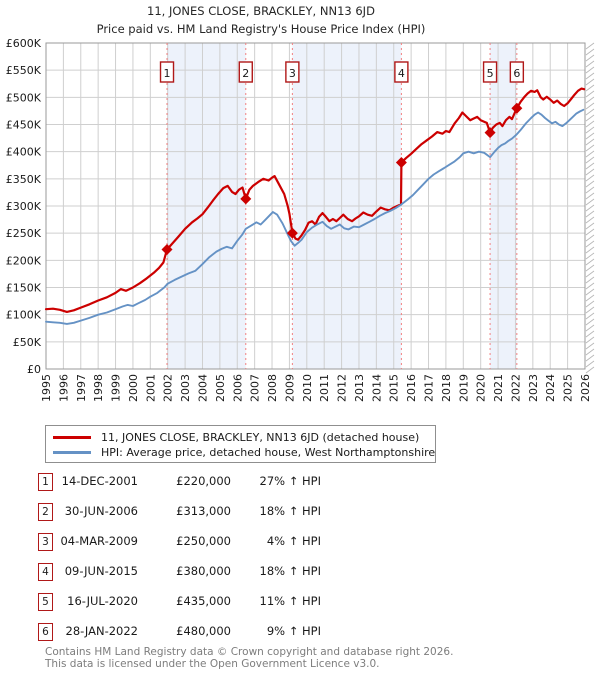 The width and height of the screenshot is (600, 680). I want to click on y-axis-tick-label: £100K, so click(24, 315).